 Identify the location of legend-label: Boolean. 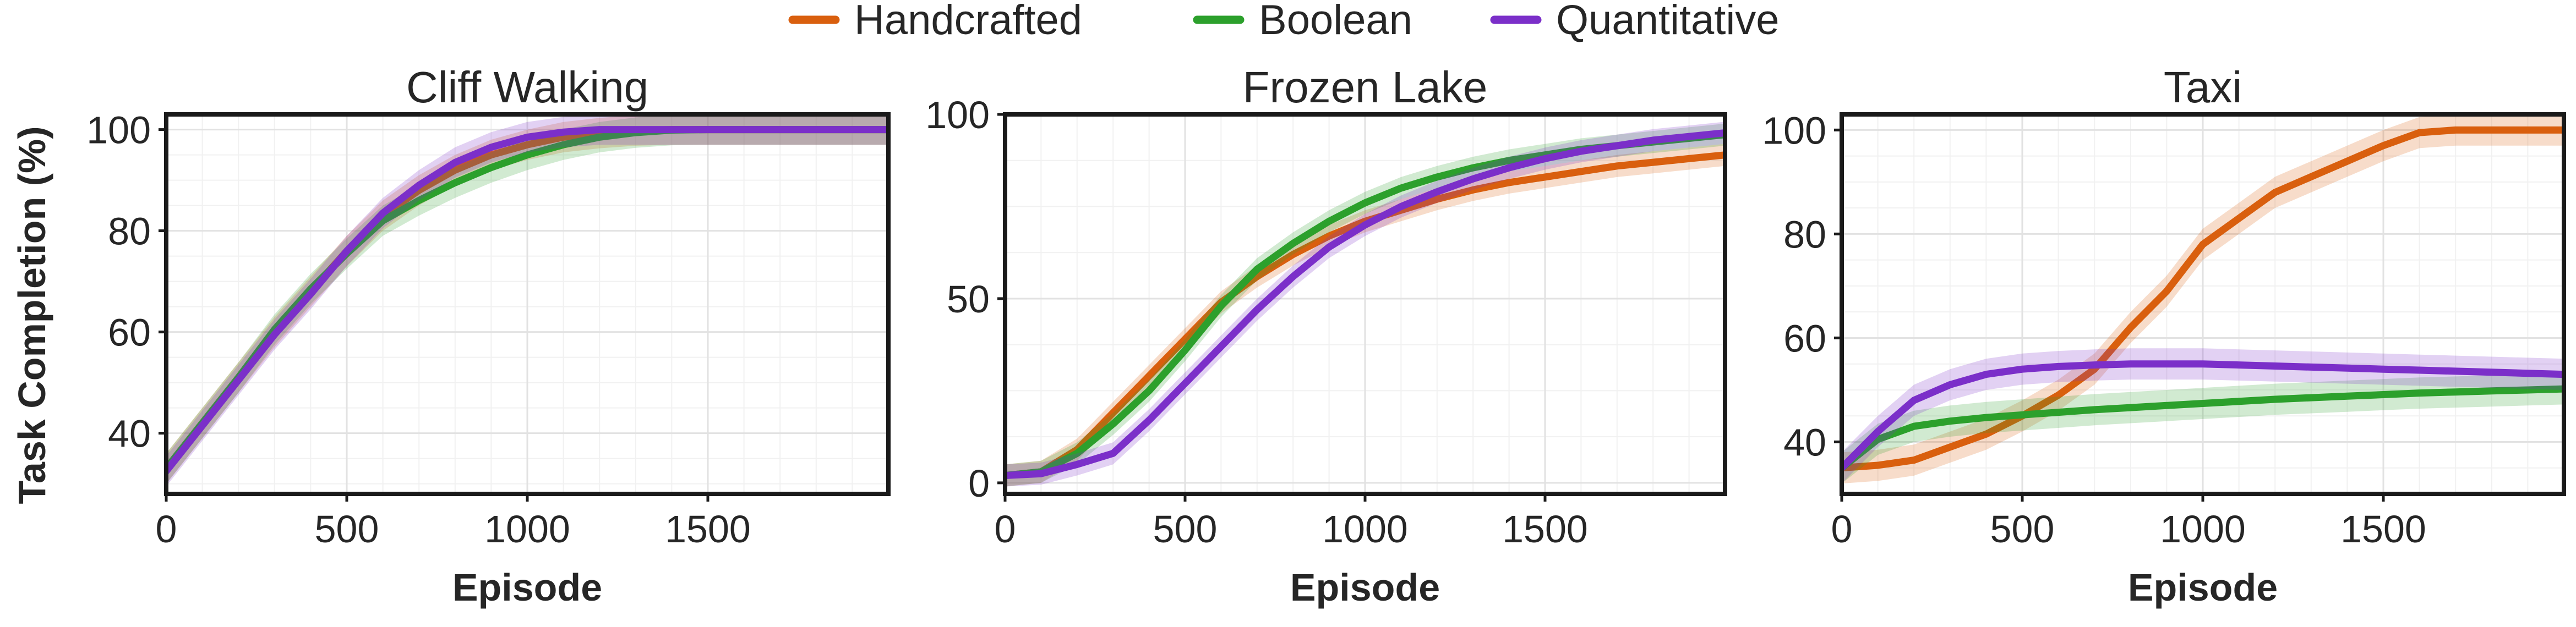
(1336, 21).